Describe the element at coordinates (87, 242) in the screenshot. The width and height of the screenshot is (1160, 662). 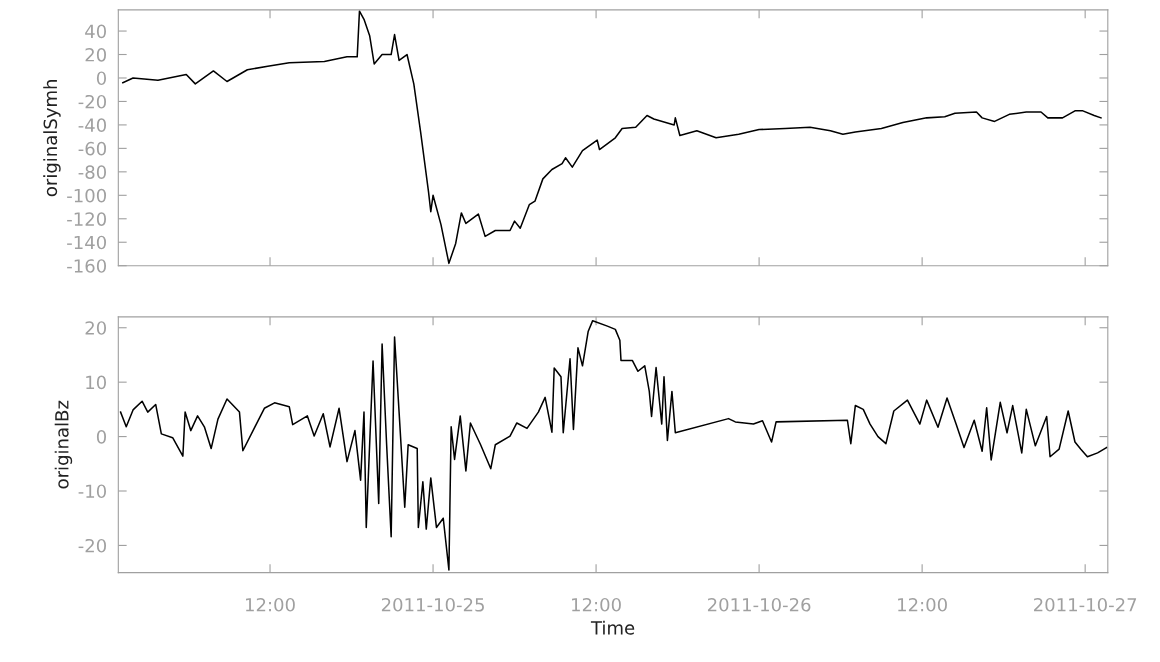
I see `y-tick-label: -140` at that location.